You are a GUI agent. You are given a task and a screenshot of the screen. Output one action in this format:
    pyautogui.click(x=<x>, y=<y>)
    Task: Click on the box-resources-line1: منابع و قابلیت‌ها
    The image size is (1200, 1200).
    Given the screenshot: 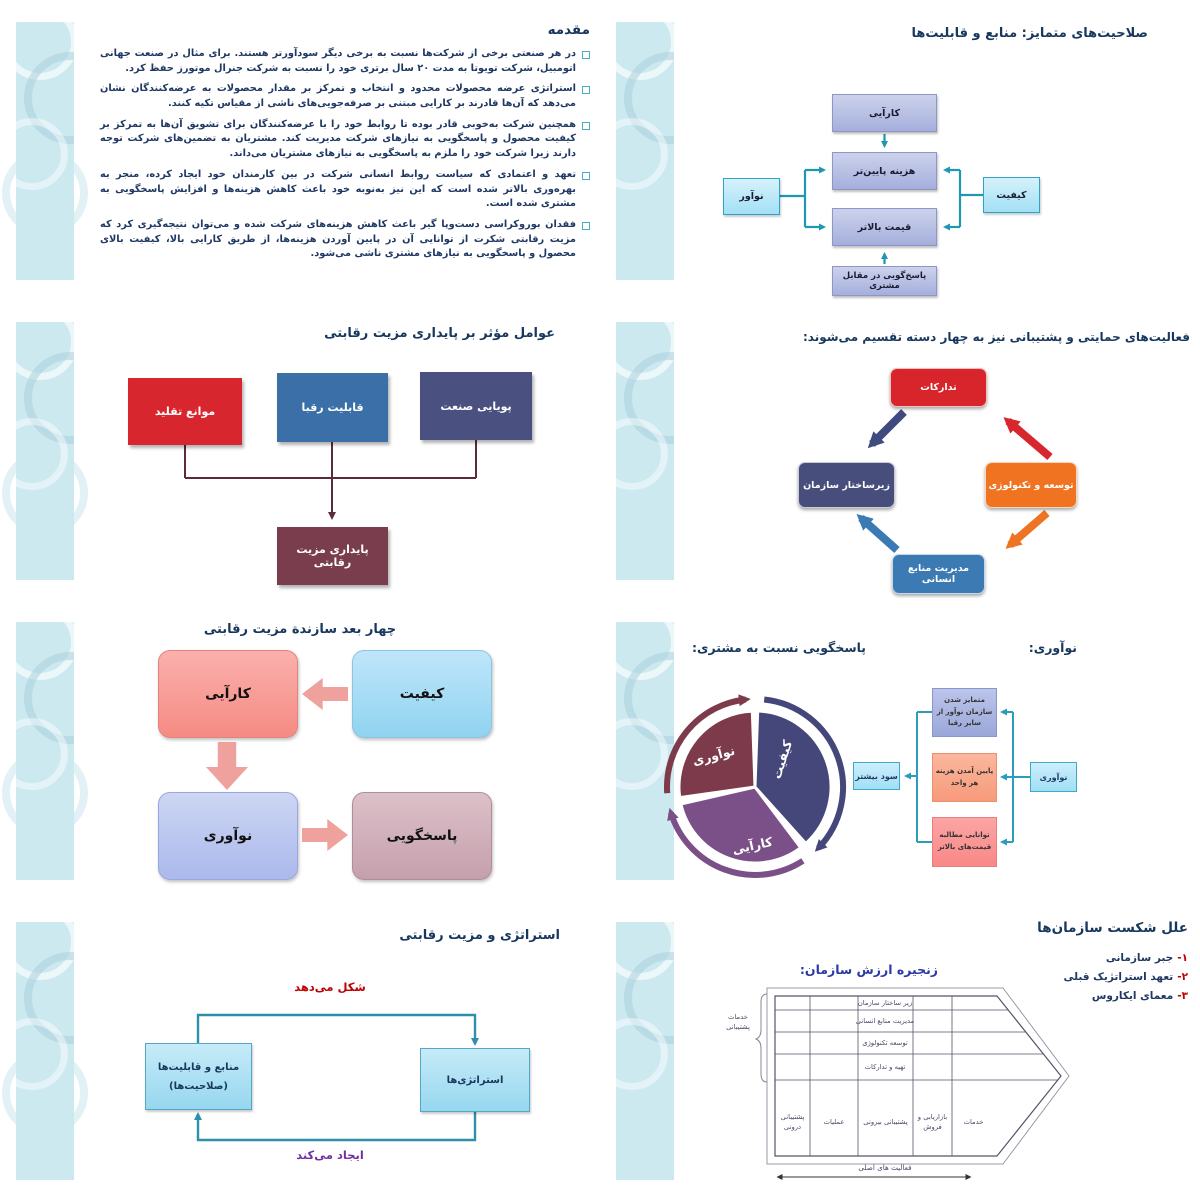 What is the action you would take?
    pyautogui.click(x=198, y=1067)
    